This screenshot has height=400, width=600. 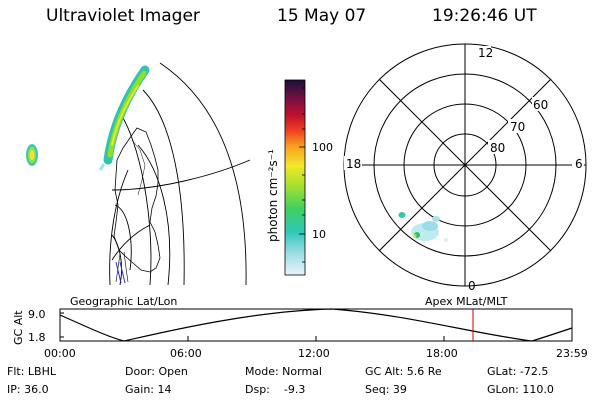 I want to click on lat-label-60: 60, so click(x=540, y=105).